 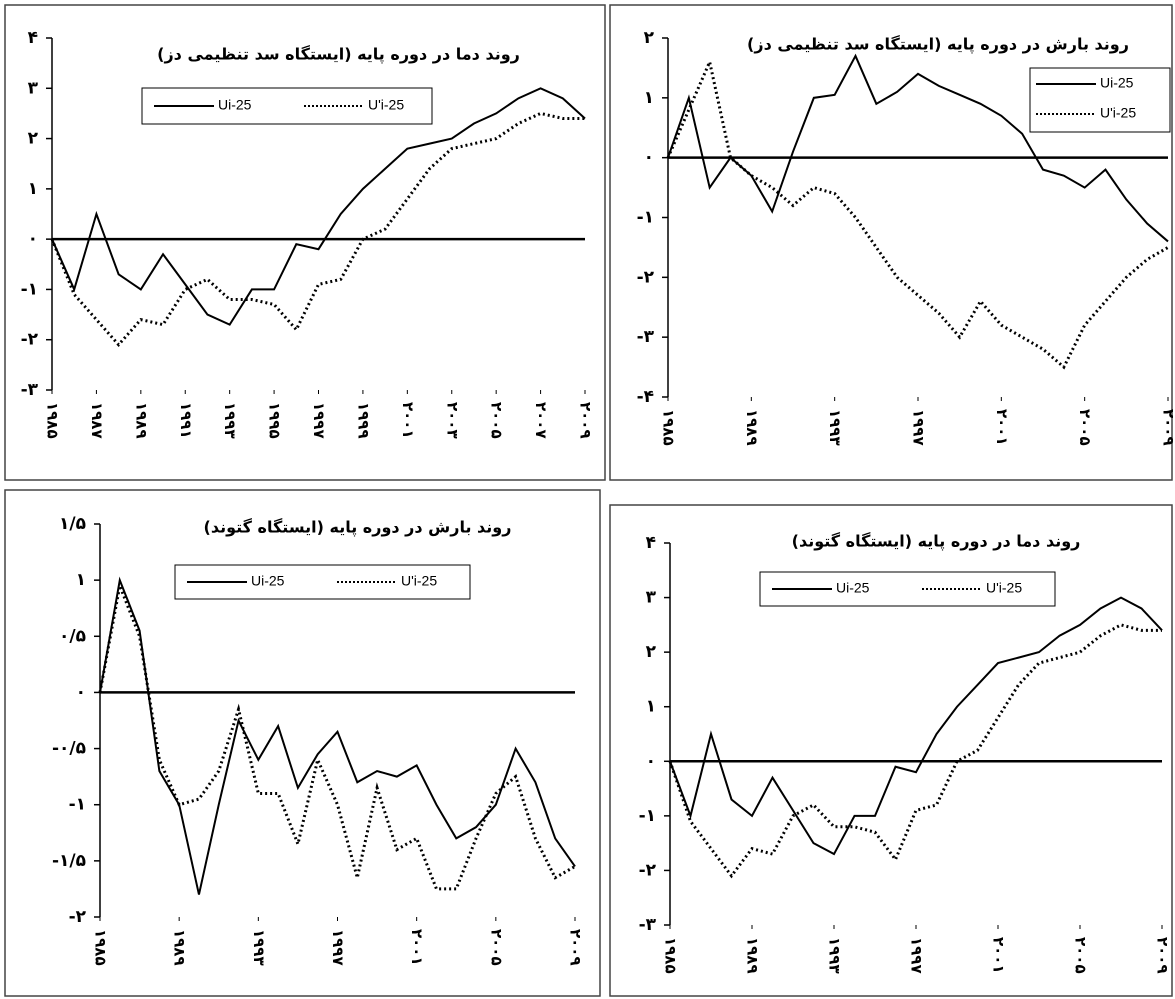 What do you see at coordinates (936, 542) in the screenshot?
I see `chart-title: روند دما در دوره پایه (ایستگاه گتوند)` at bounding box center [936, 542].